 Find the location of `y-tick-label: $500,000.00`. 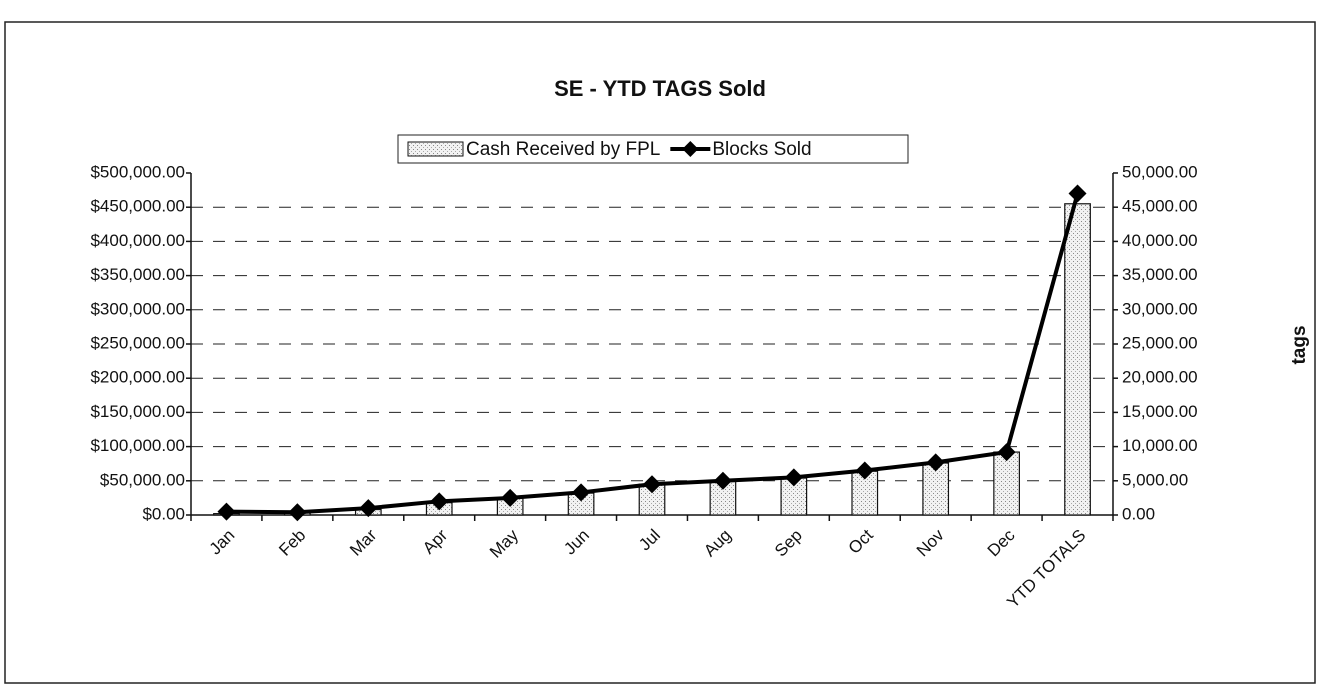

y-tick-label: $500,000.00 is located at coordinates (137, 171).